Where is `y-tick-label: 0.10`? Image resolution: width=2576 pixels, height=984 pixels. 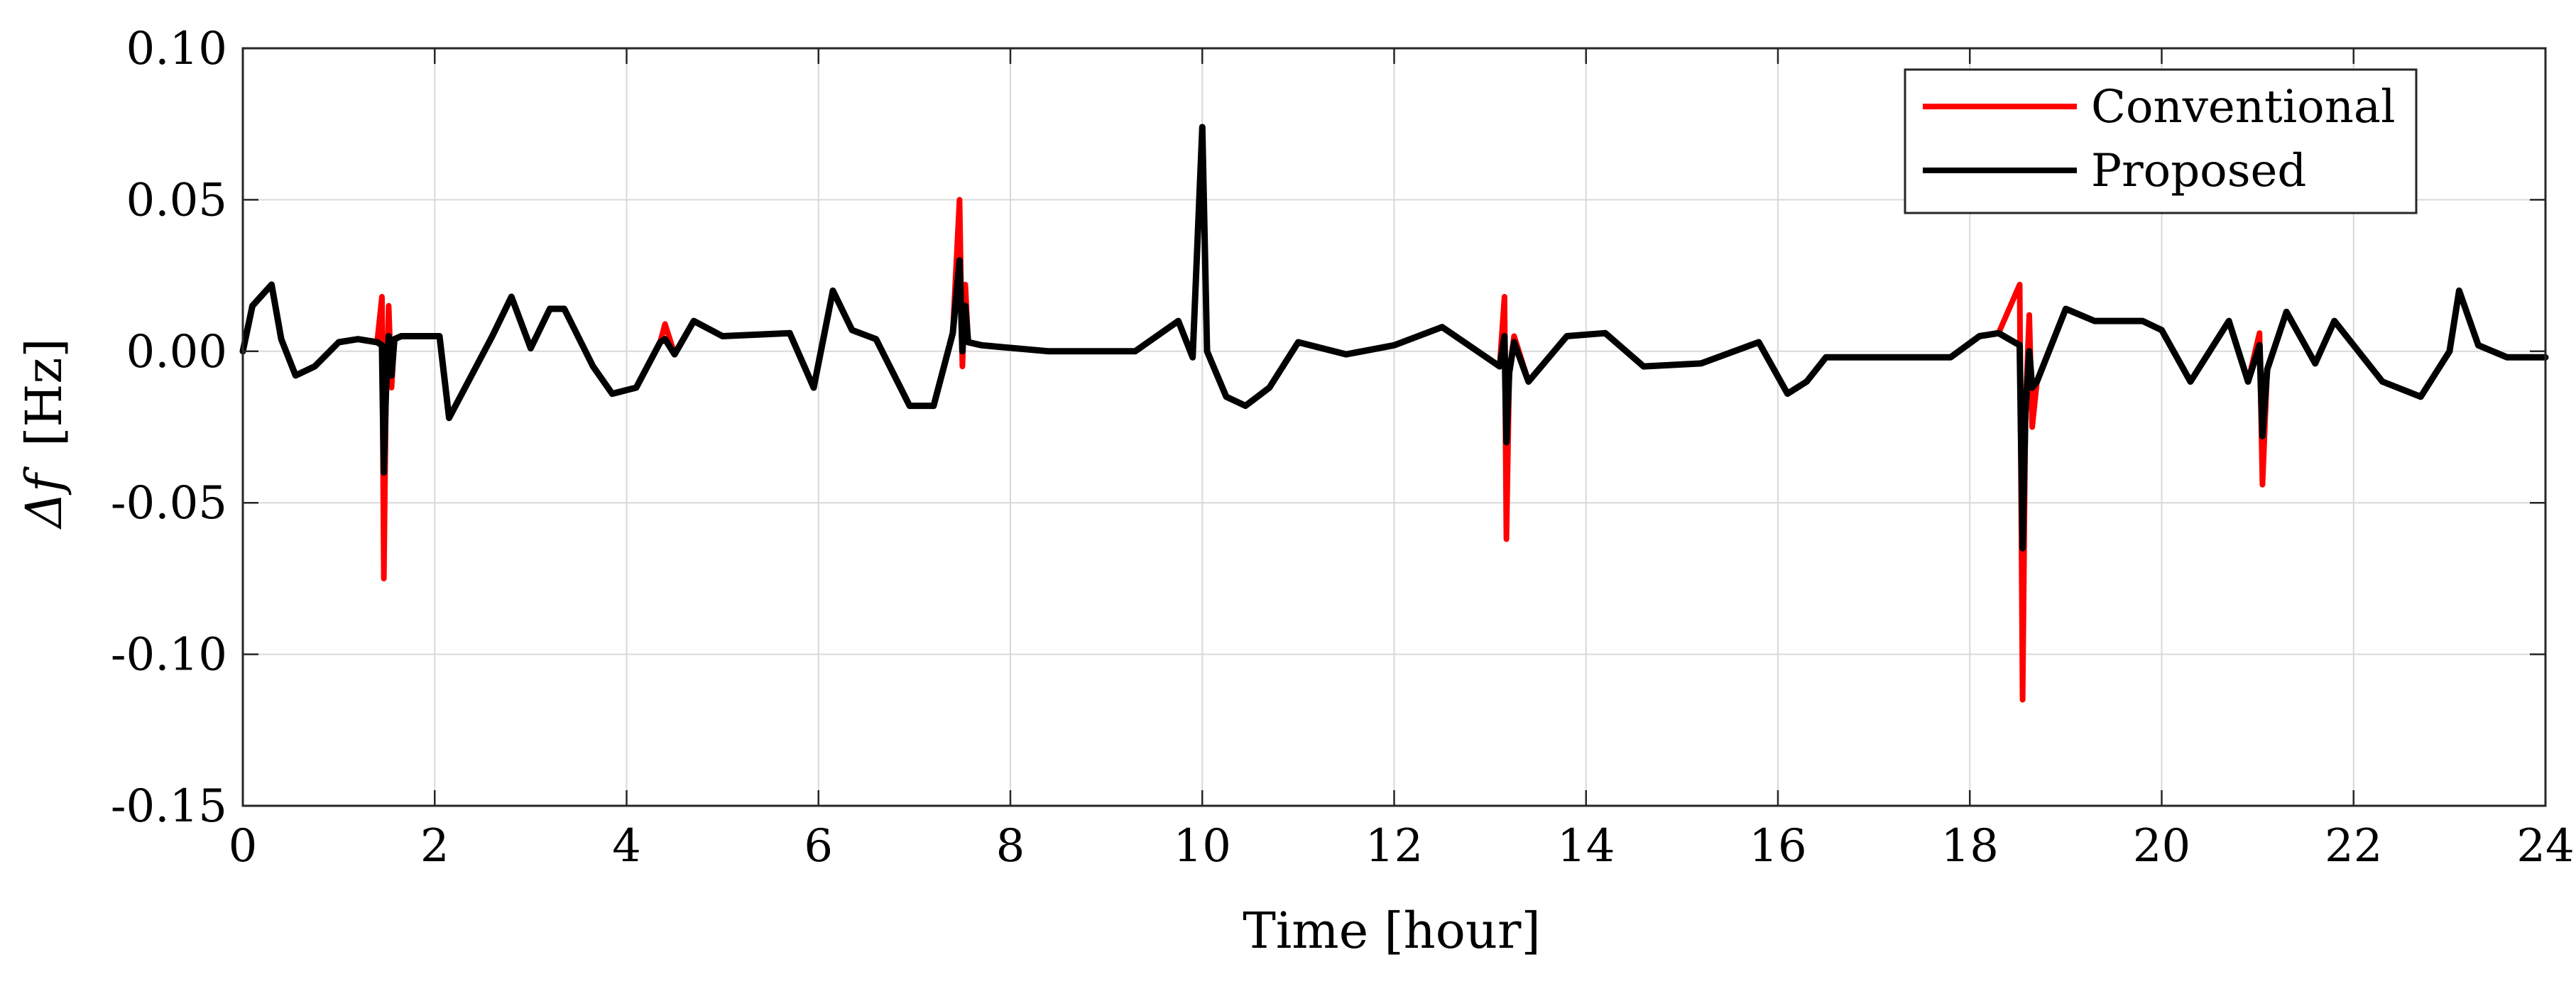
y-tick-label: 0.10 is located at coordinates (177, 49).